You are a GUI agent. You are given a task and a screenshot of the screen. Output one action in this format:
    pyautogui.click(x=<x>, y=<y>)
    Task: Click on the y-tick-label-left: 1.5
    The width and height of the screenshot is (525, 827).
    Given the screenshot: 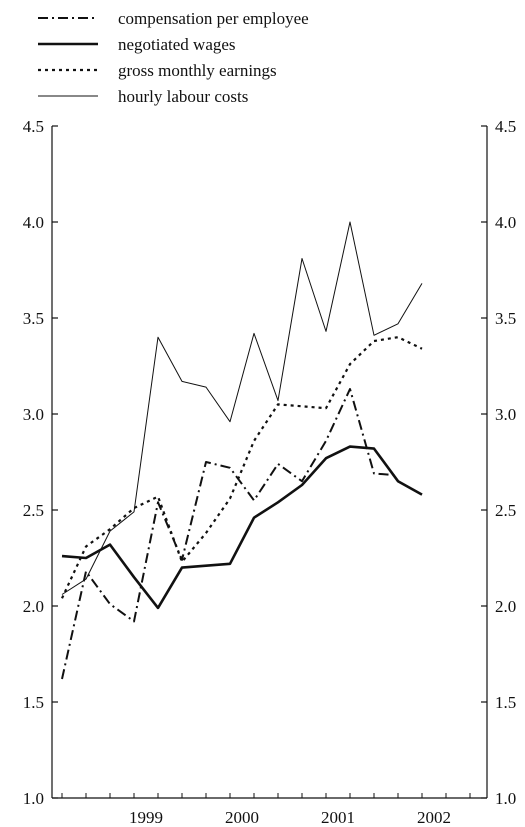 What is the action you would take?
    pyautogui.click(x=33, y=702)
    